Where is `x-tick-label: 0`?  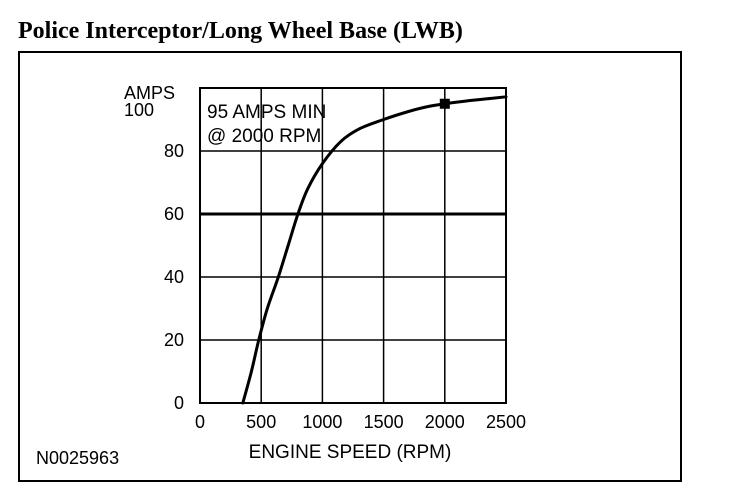
x-tick-label: 0 is located at coordinates (200, 422).